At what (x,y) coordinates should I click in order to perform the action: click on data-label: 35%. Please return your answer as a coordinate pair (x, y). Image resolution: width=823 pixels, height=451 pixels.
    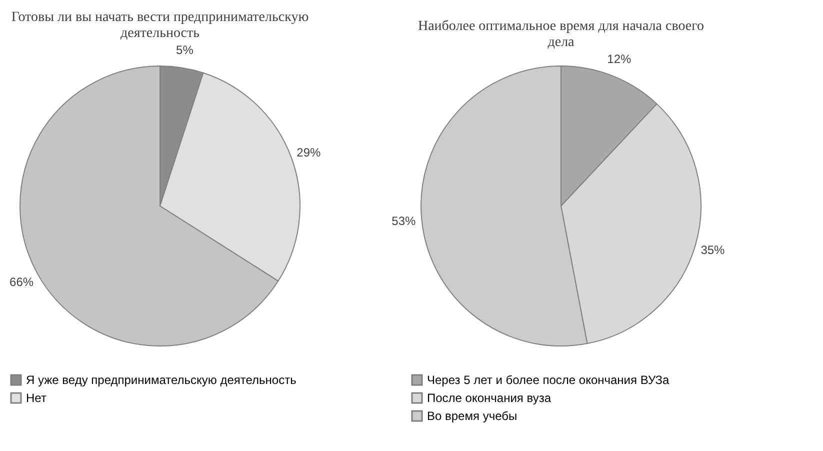
    Looking at the image, I should click on (713, 250).